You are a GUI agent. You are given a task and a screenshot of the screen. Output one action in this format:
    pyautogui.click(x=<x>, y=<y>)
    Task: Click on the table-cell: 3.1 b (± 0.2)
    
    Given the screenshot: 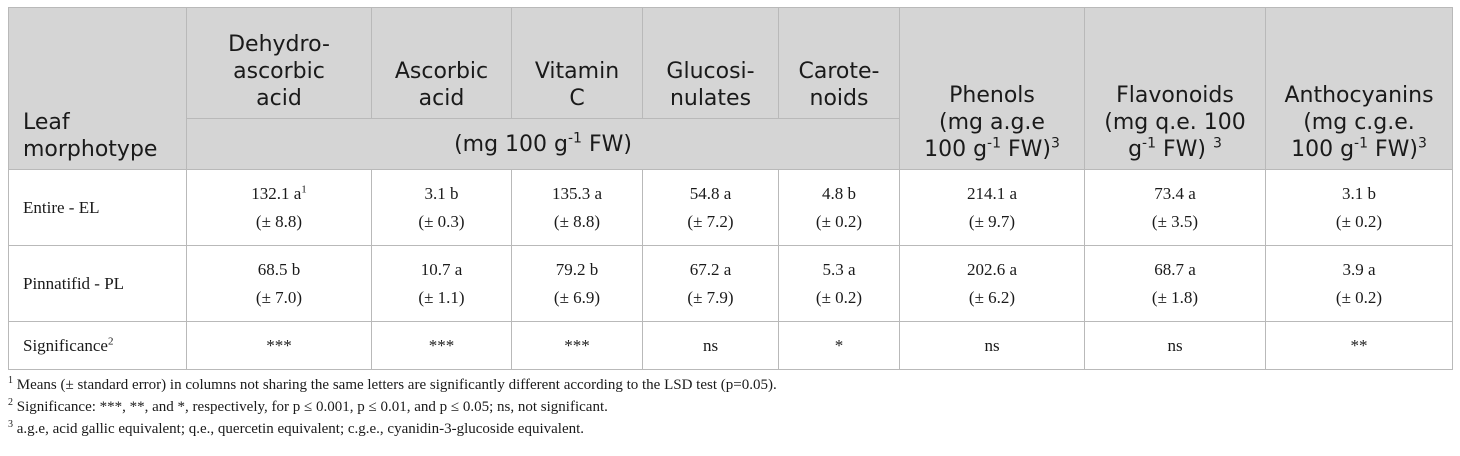 What is the action you would take?
    pyautogui.click(x=1359, y=207)
    